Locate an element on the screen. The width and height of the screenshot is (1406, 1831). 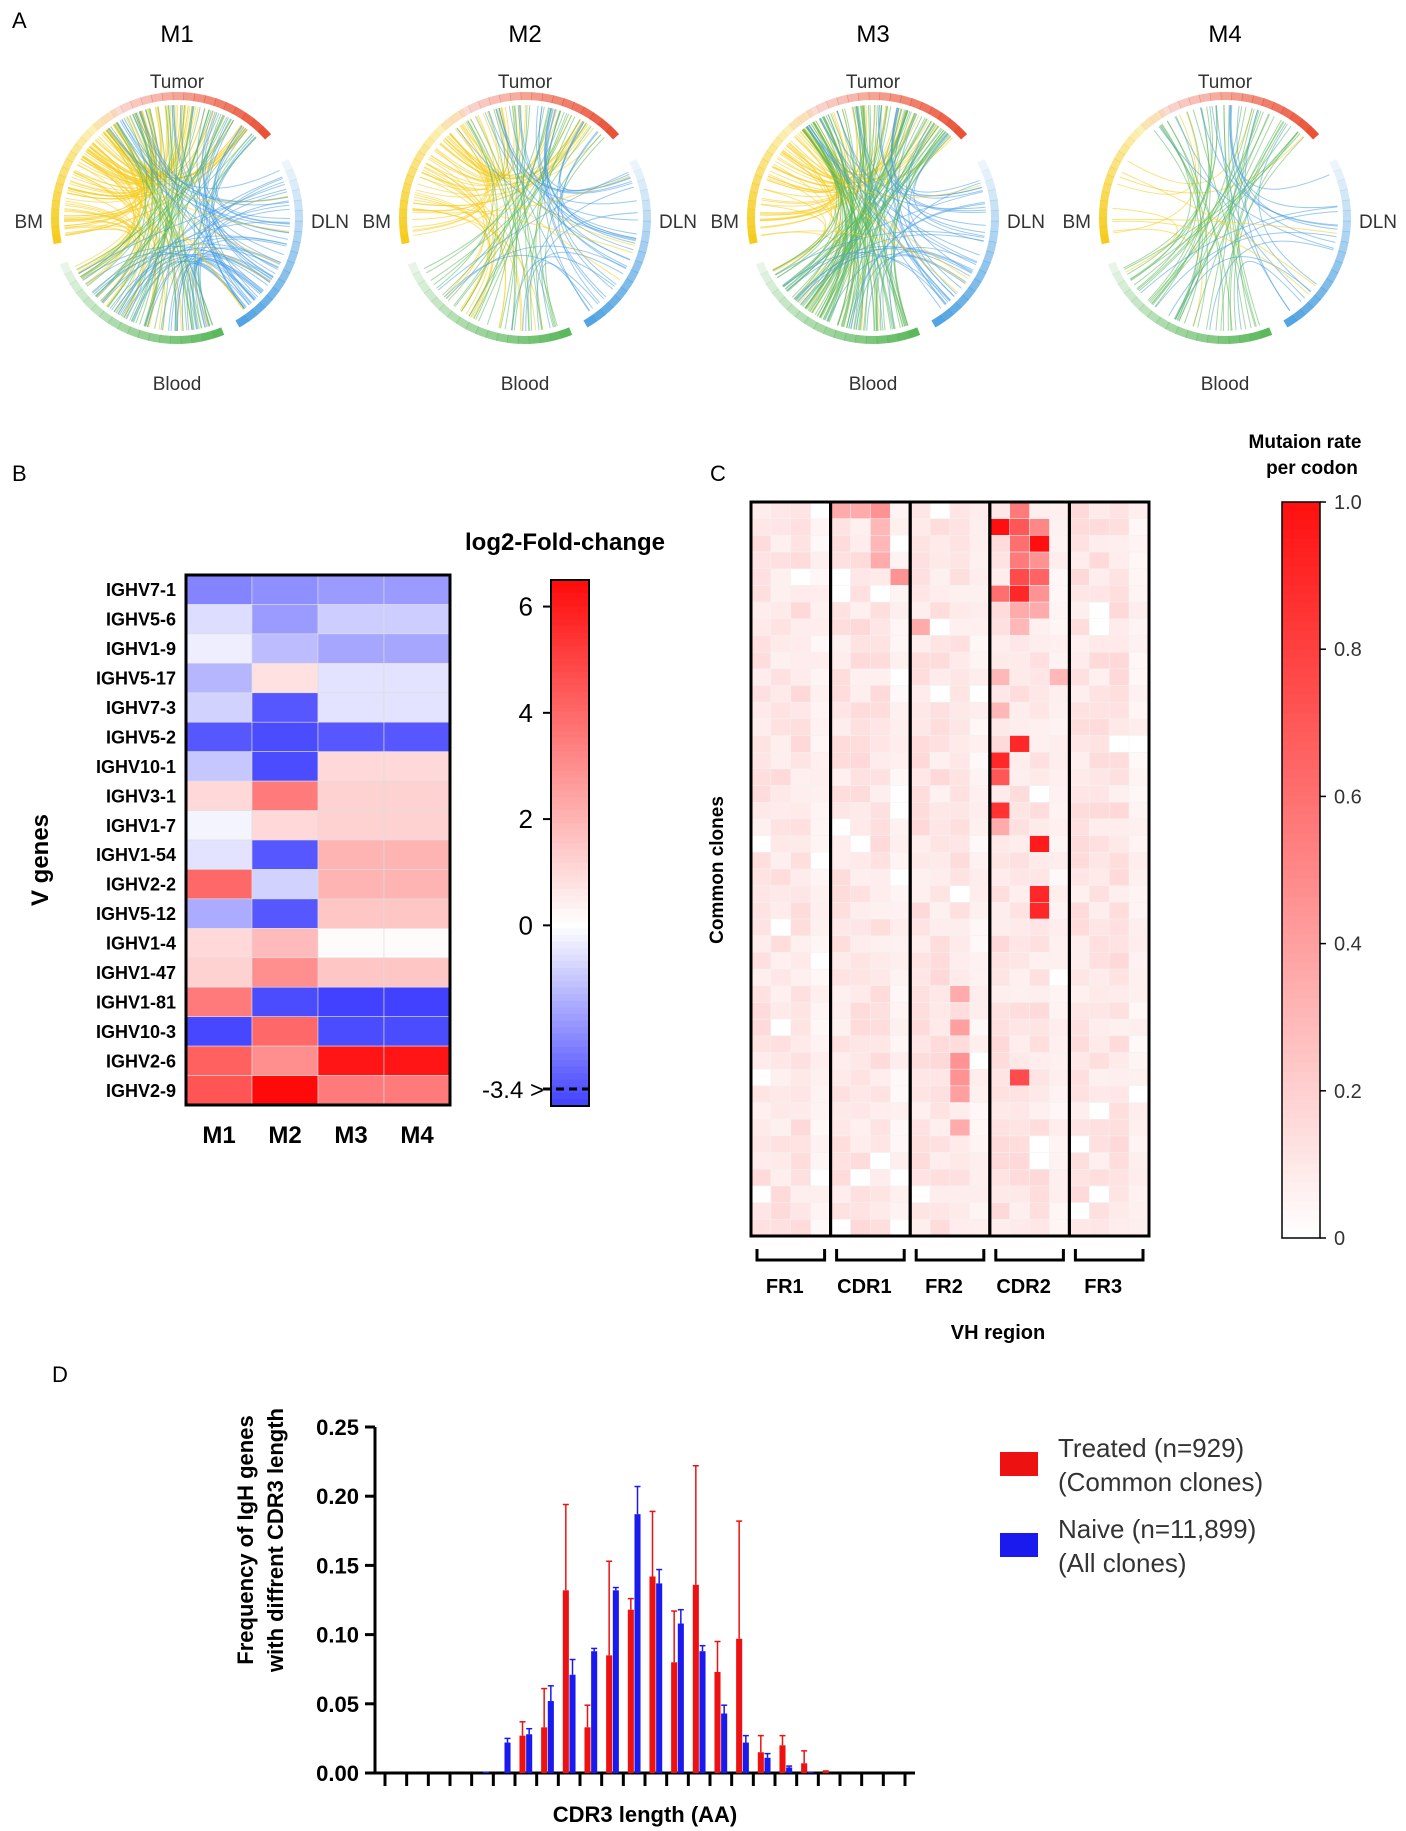
cdr3-bar is located at coordinates (680, 1698).